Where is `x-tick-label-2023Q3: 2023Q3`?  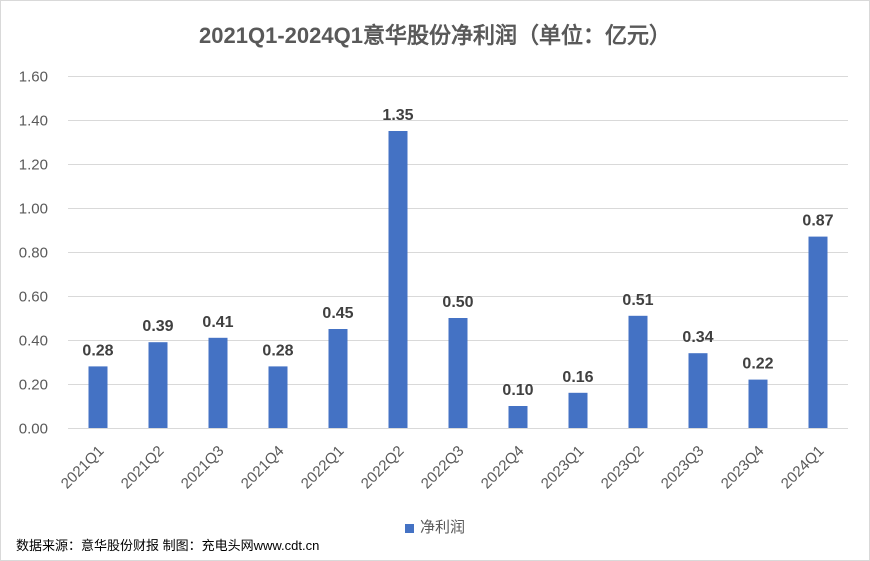
x-tick-label-2023Q3: 2023Q3 is located at coordinates (683, 468).